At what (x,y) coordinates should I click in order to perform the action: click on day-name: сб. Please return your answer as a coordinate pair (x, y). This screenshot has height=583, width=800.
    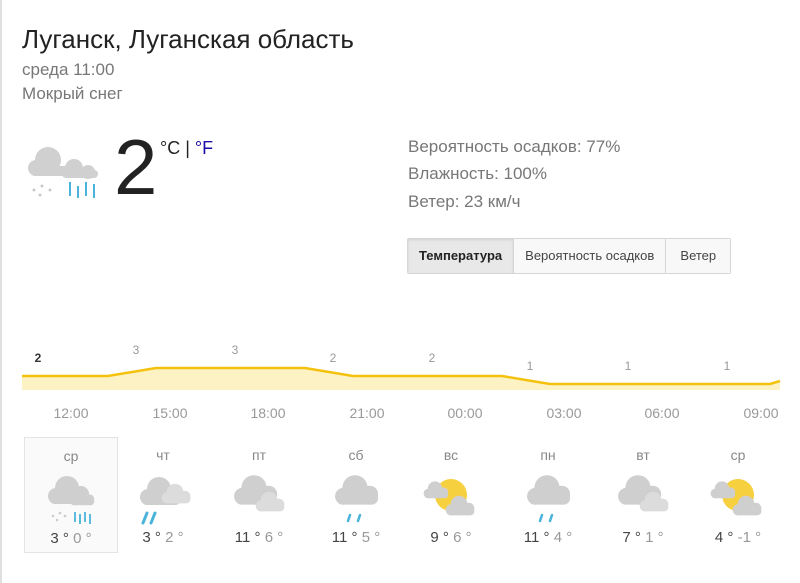
    Looking at the image, I should click on (356, 455).